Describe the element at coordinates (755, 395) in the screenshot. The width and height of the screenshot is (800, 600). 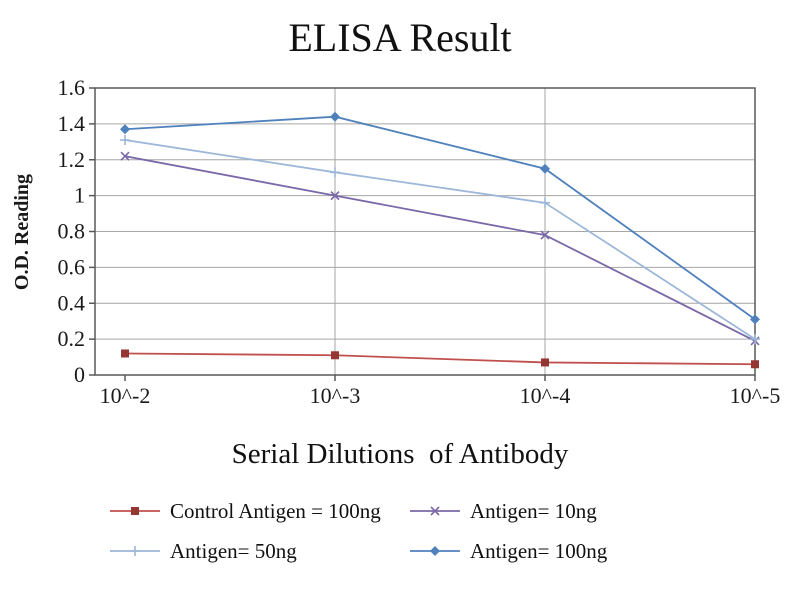
I see `x-tick-label: 10^-5` at that location.